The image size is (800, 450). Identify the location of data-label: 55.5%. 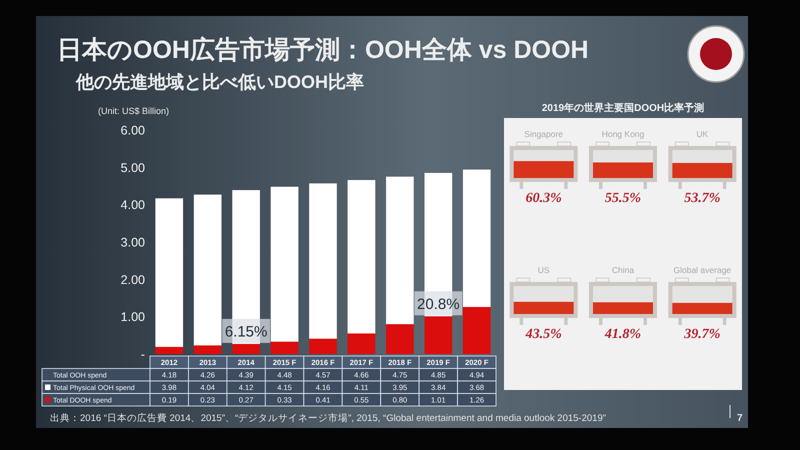
(623, 198).